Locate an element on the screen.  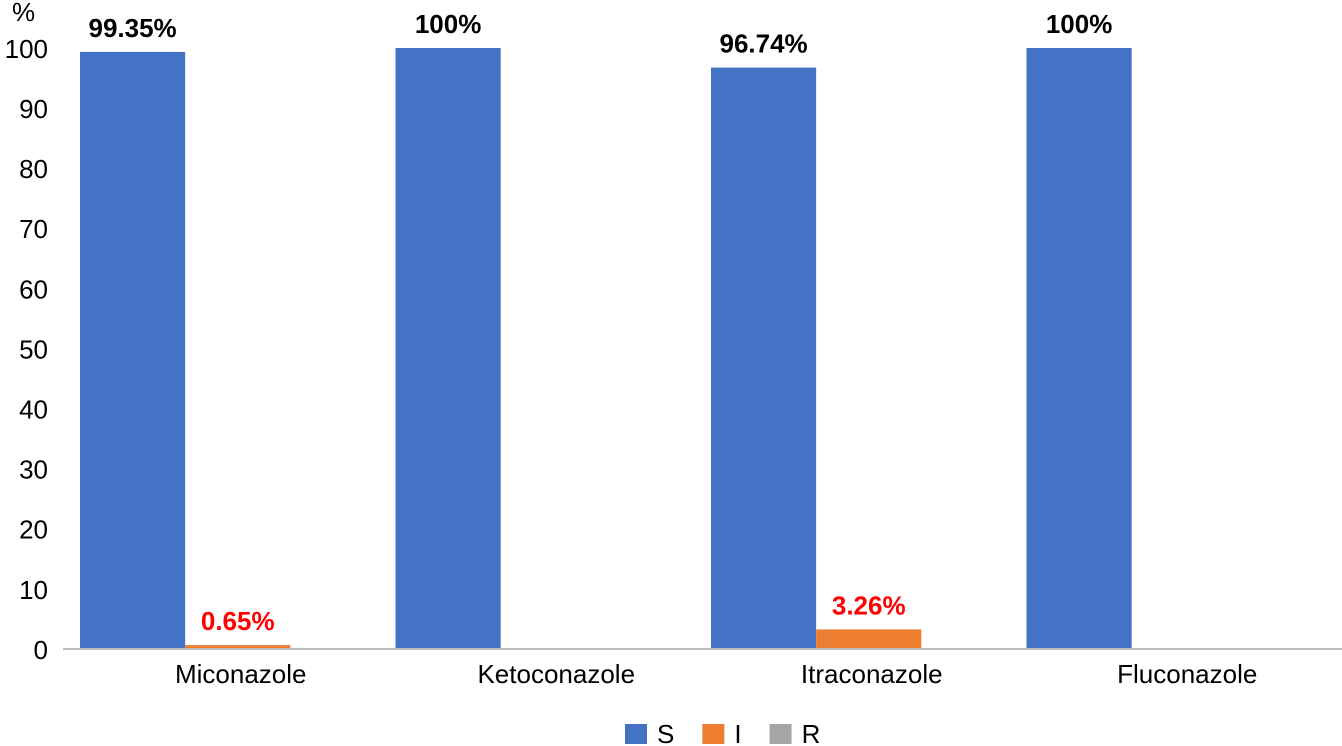
y-tick-label: 50 is located at coordinates (33, 349).